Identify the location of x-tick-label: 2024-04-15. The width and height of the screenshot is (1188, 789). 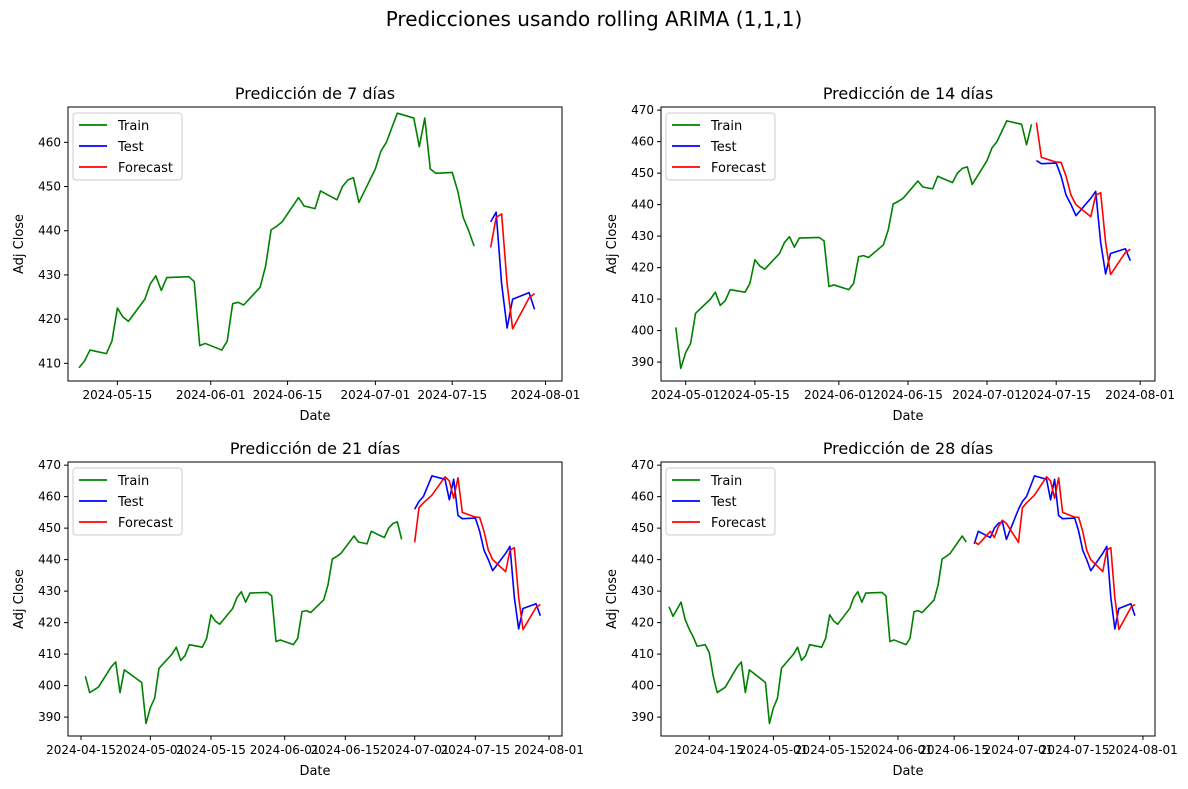
(709, 750).